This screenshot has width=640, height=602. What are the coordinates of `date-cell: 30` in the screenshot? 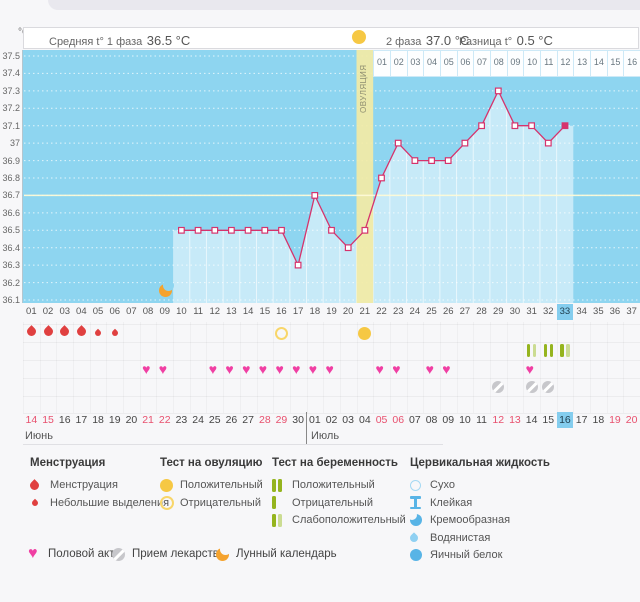 It's located at (298, 420).